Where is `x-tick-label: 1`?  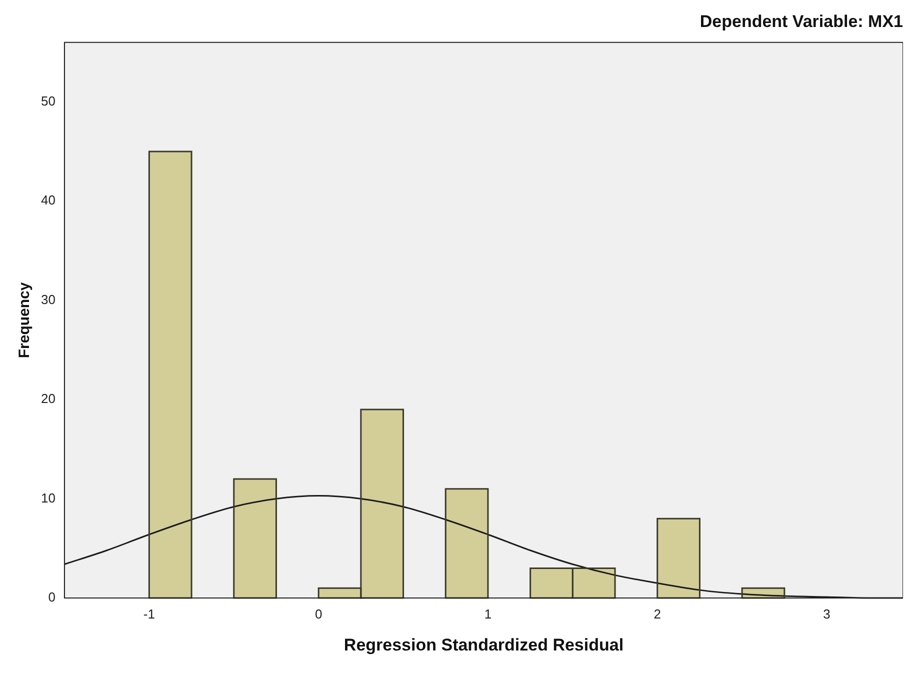
x-tick-label: 1 is located at coordinates (488, 614).